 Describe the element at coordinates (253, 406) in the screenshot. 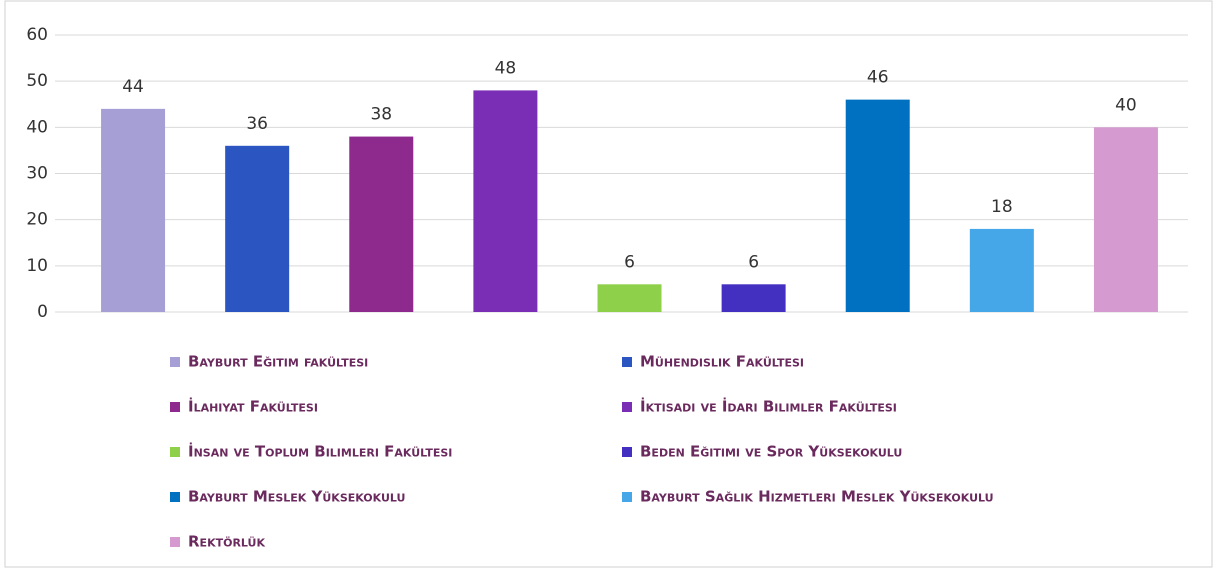

I see `legend-label: İlahiyat Fakültesi` at that location.